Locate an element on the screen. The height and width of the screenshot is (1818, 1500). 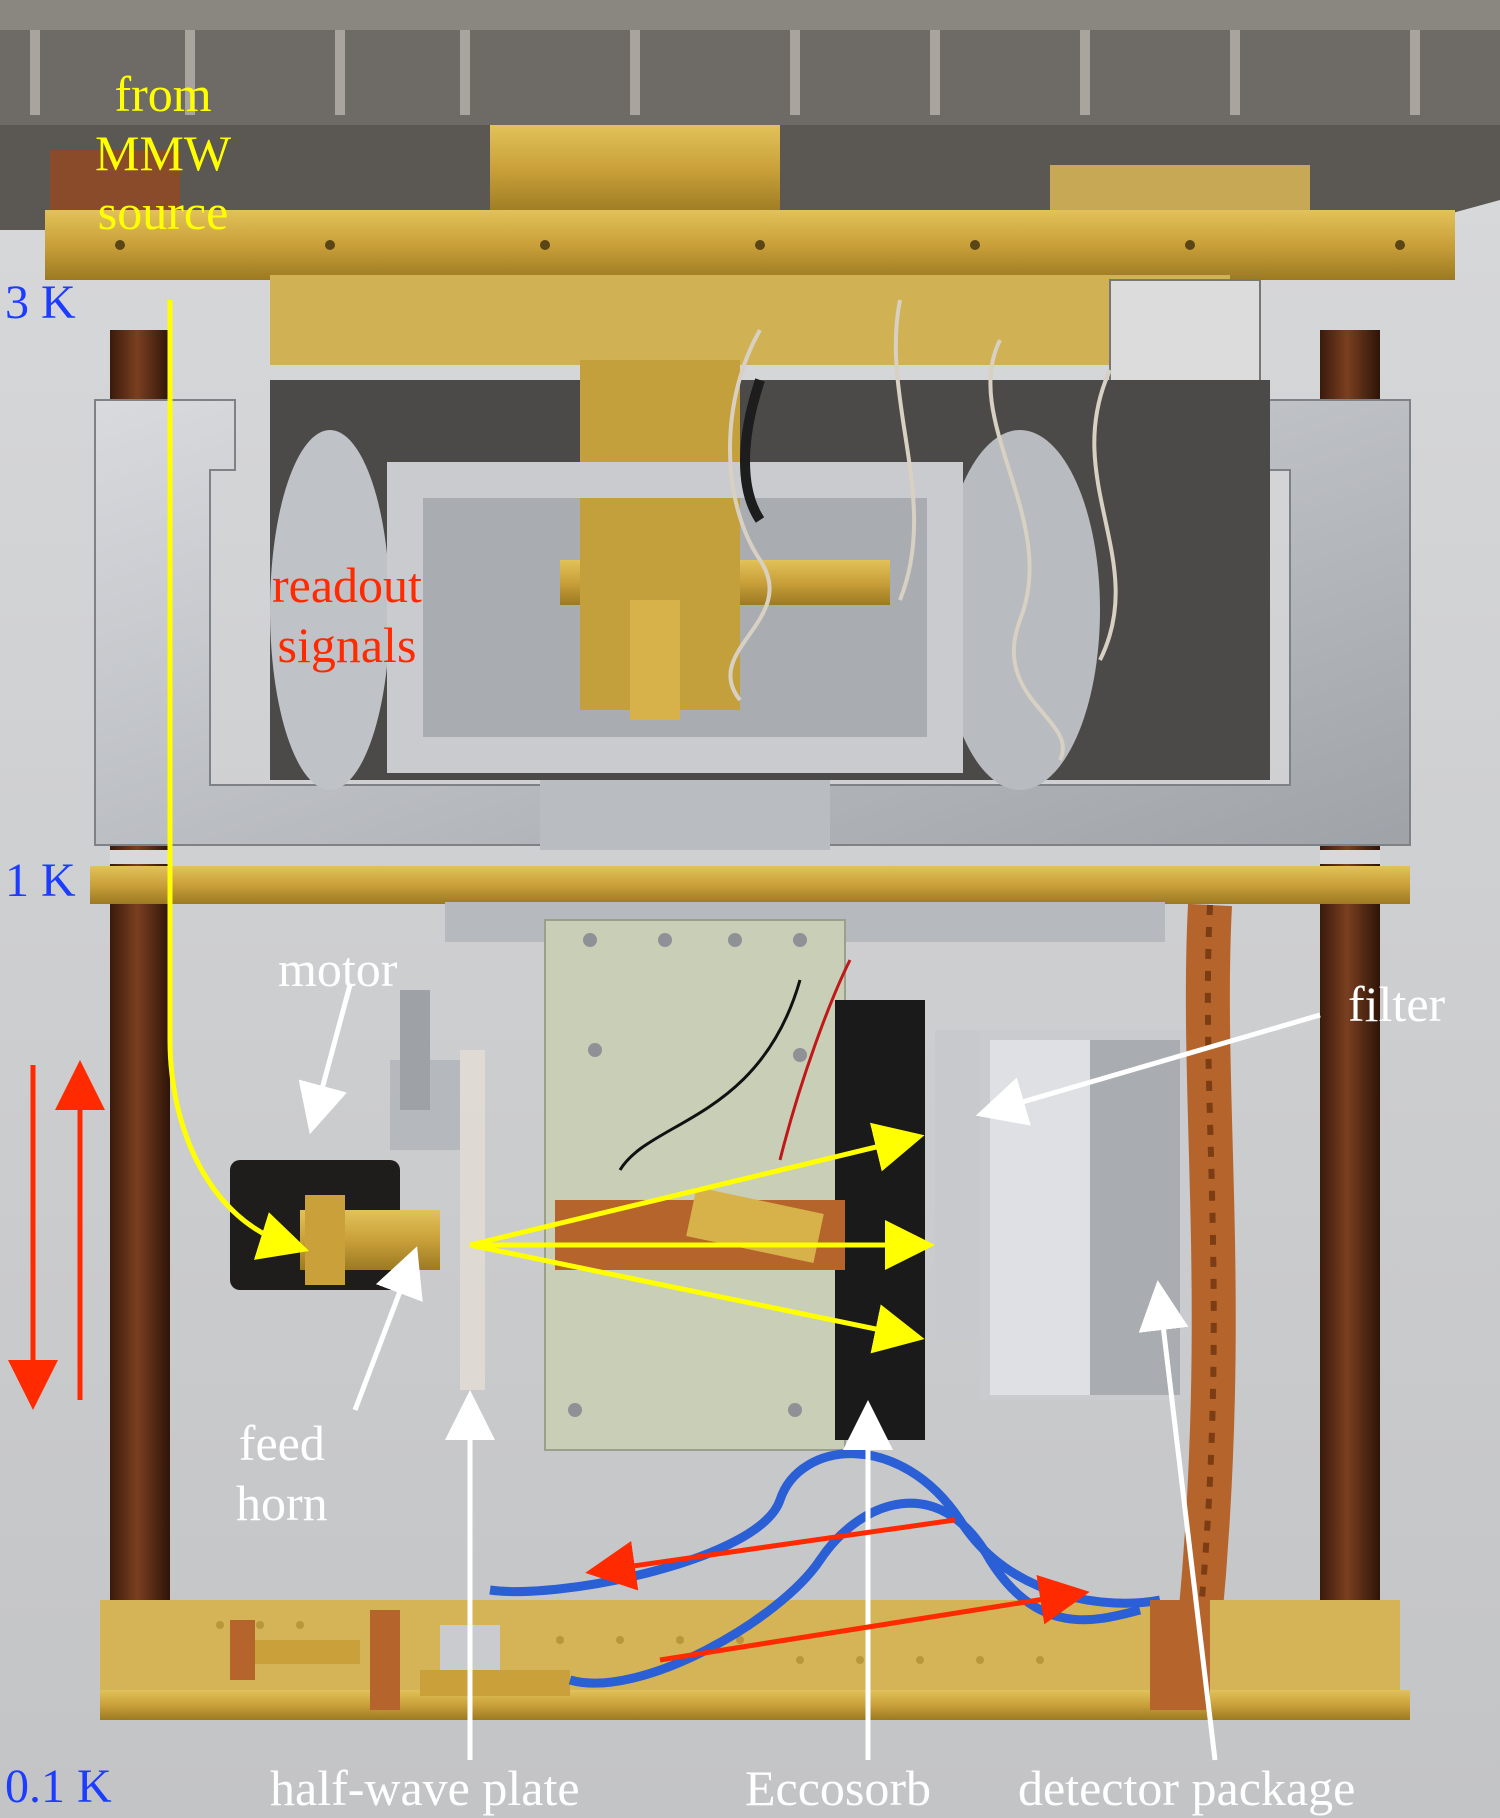
readout-label: readout signals is located at coordinates (347, 615).